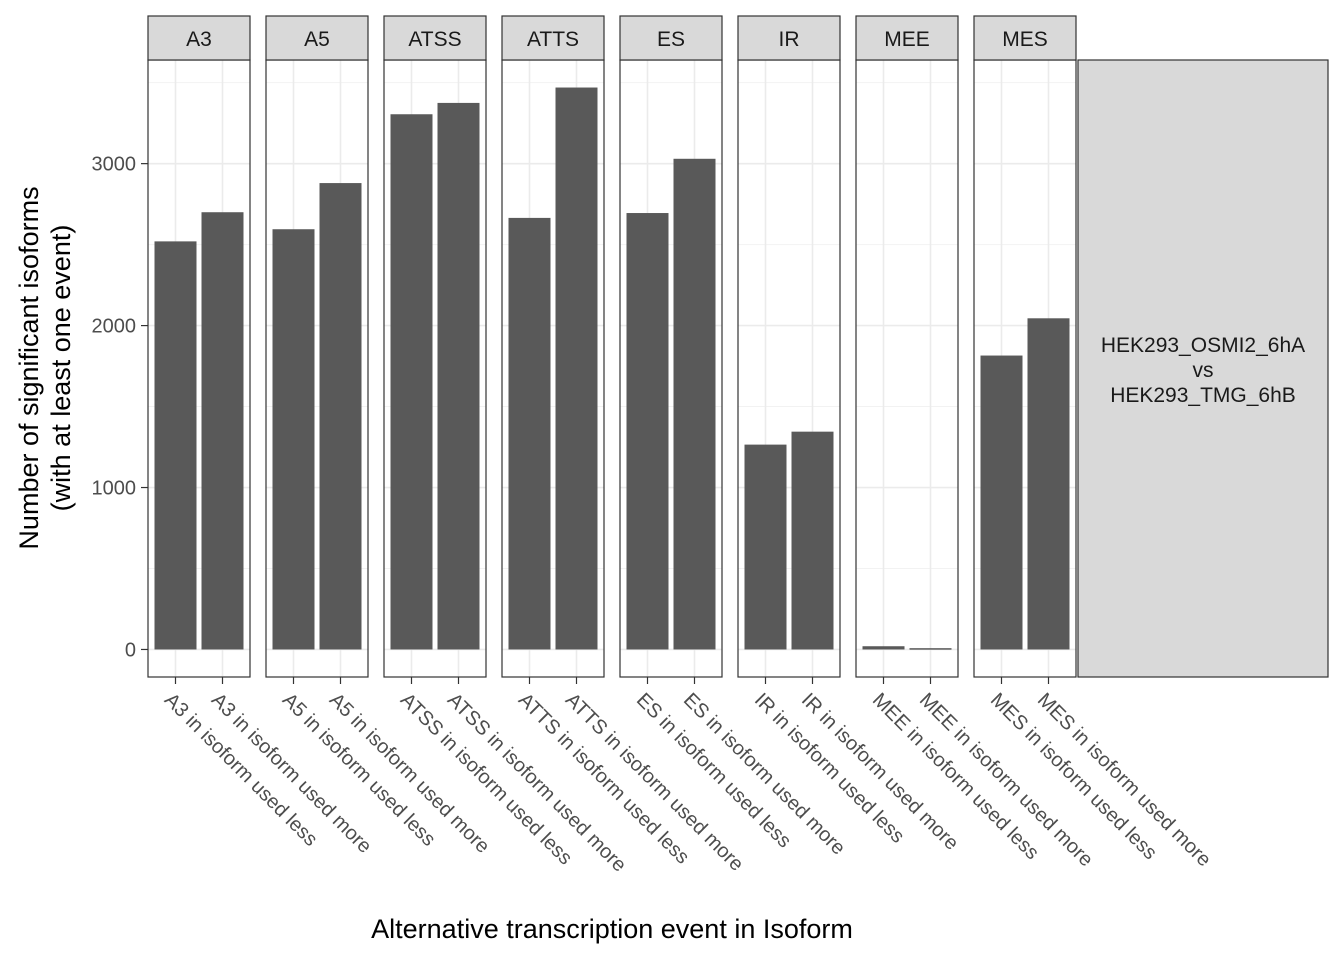 The height and width of the screenshot is (960, 1344). I want to click on y-tick-label: 2000, so click(114, 327).